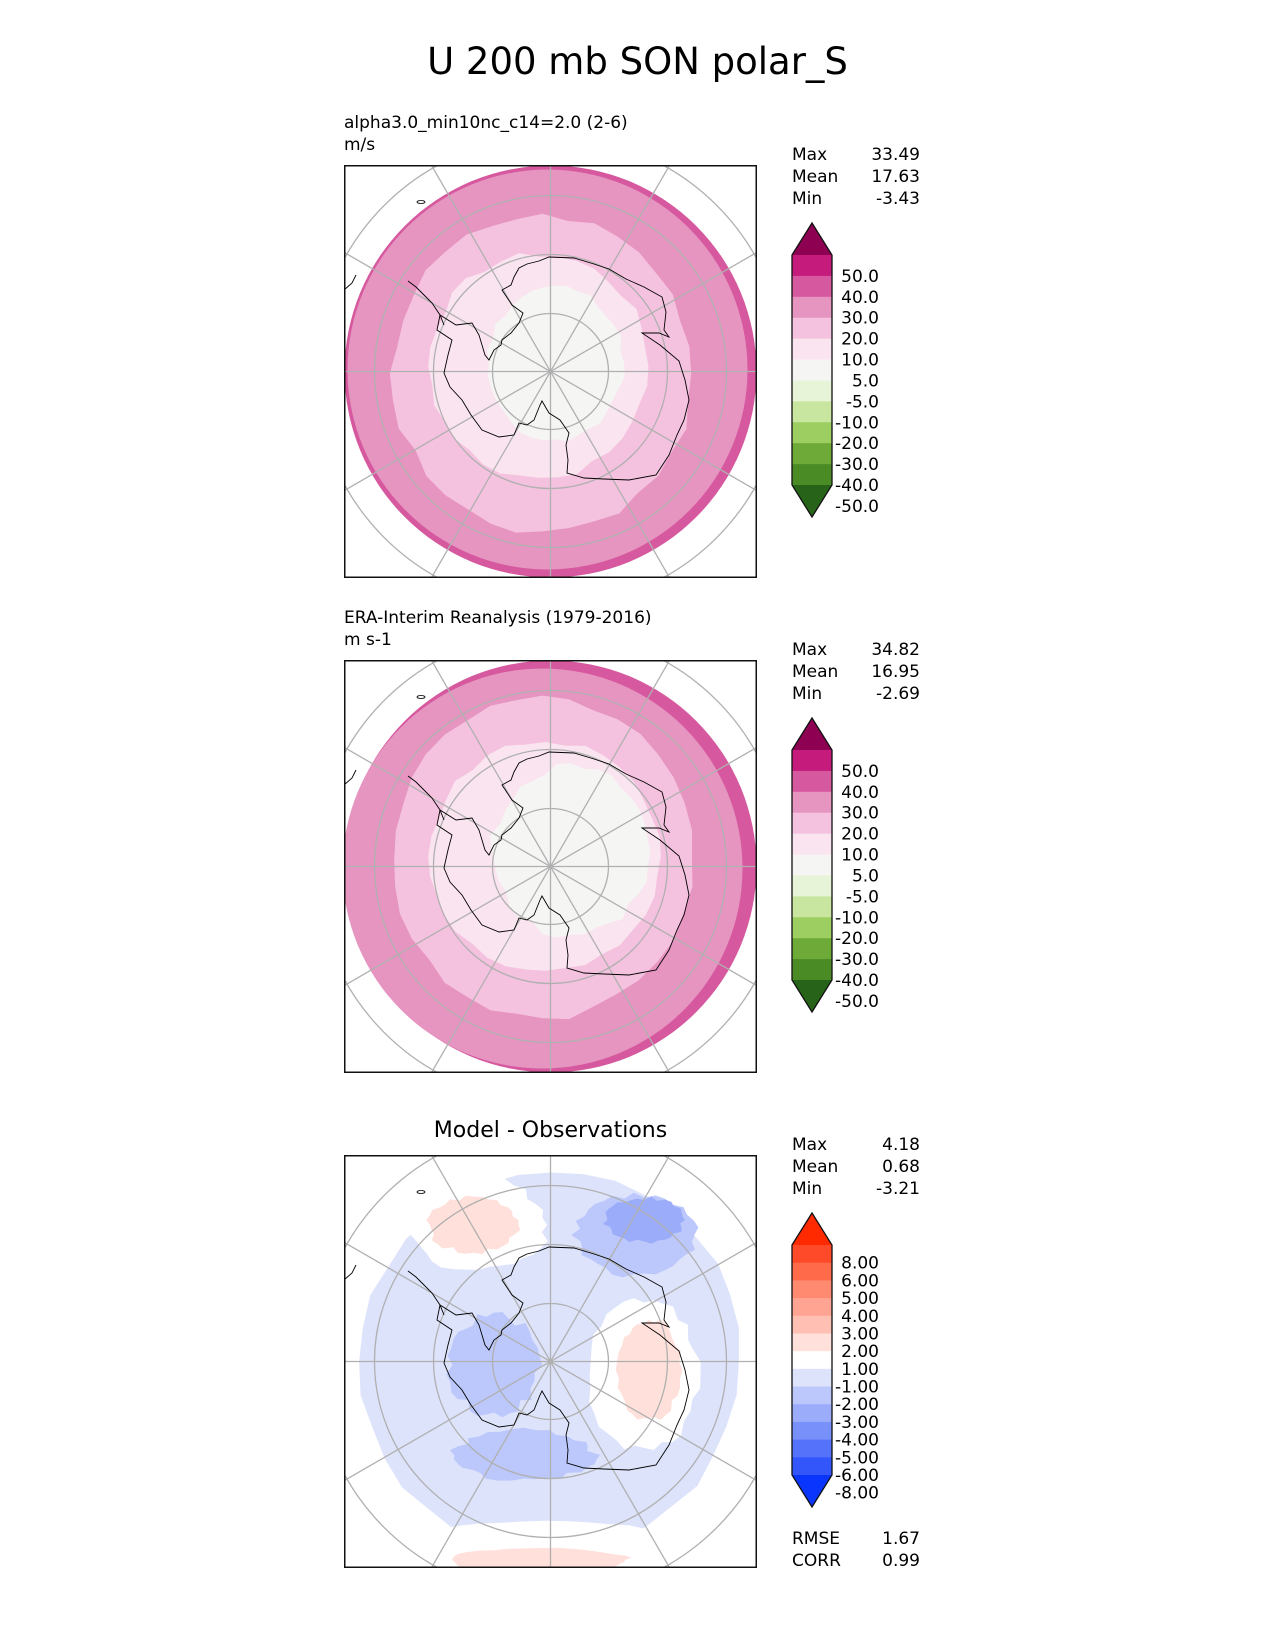 The height and width of the screenshot is (1650, 1275). Describe the element at coordinates (856, 1167) in the screenshot. I see `panel3-stats: Max 4.18 Mean 0.68 Min -3.21` at that location.